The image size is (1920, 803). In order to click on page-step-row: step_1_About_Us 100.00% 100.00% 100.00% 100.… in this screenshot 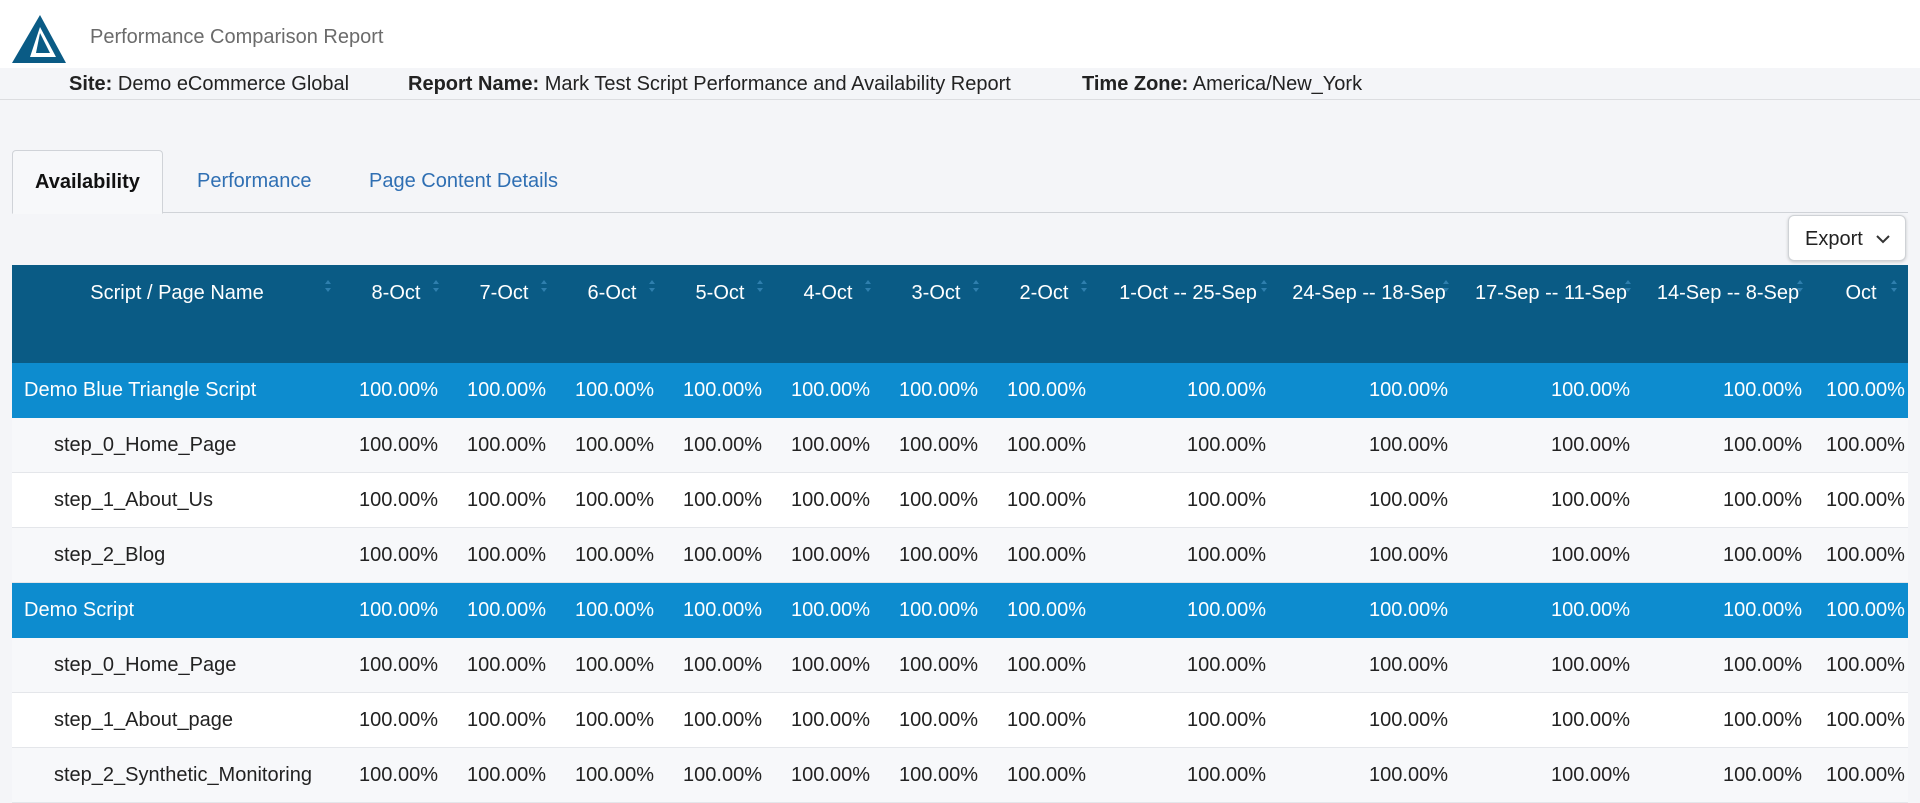, I will do `click(960, 500)`.